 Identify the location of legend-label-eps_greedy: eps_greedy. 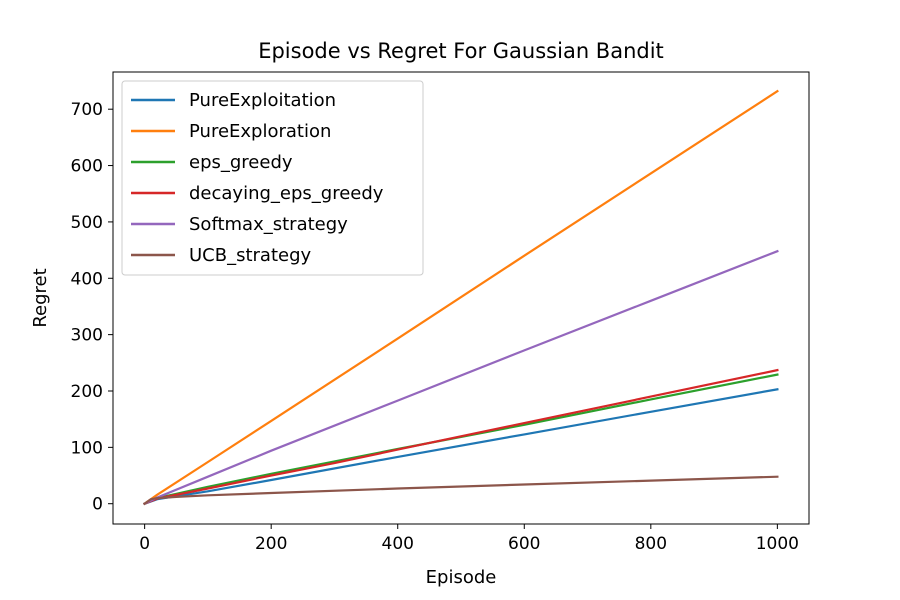
(241, 162).